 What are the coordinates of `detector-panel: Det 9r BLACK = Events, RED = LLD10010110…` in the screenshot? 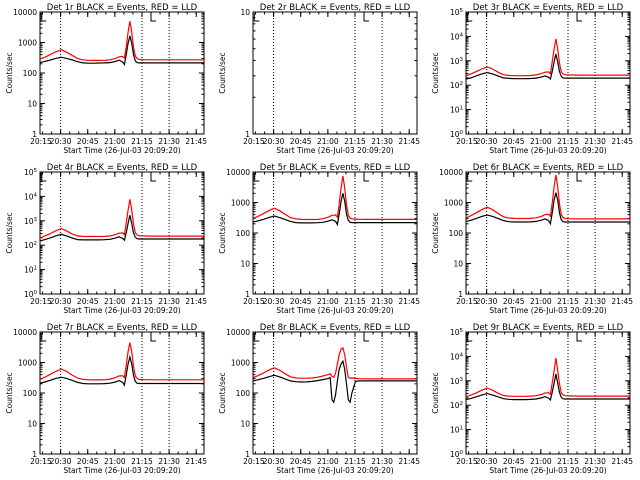 It's located at (532, 399).